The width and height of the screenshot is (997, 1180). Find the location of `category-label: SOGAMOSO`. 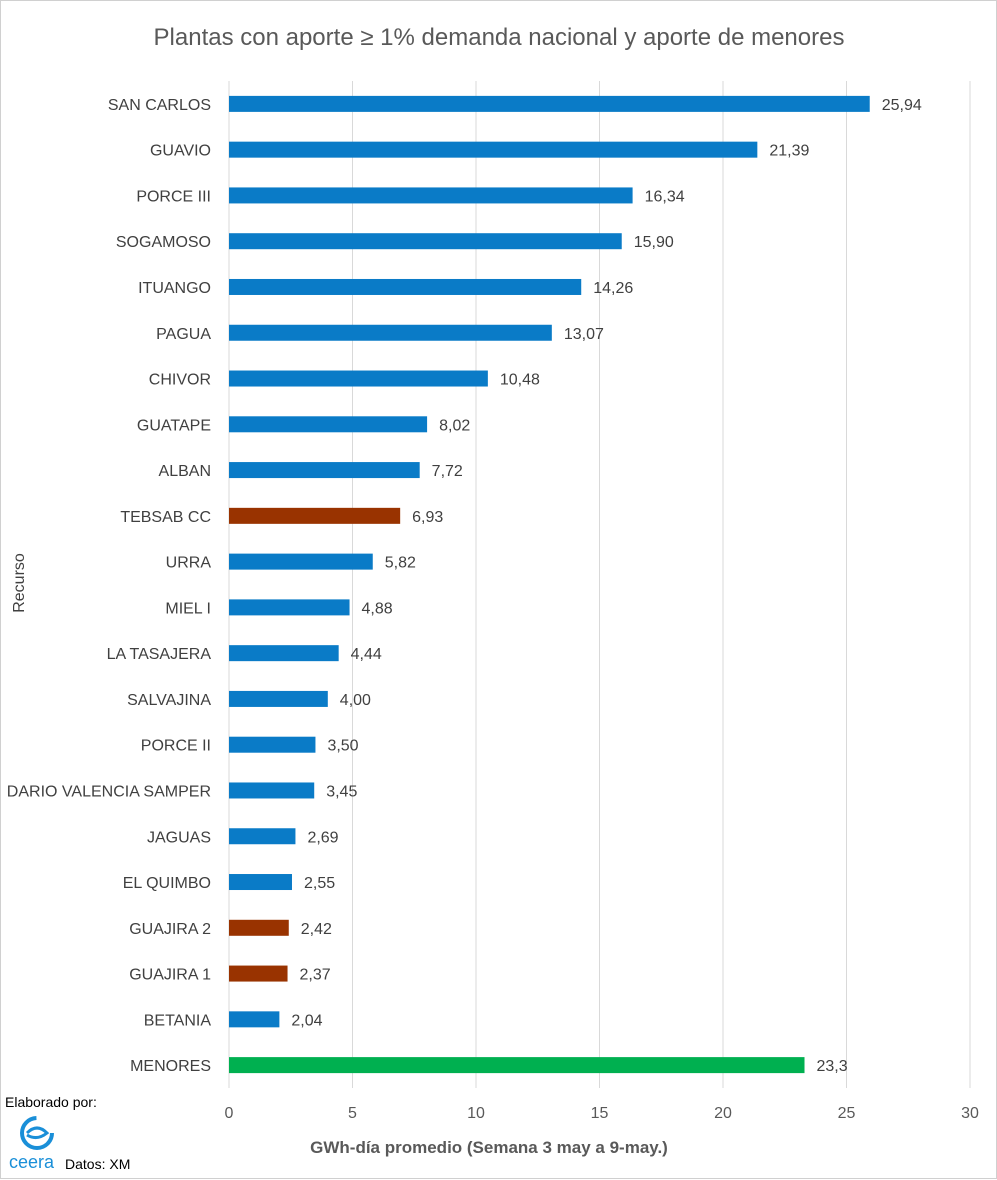

category-label: SOGAMOSO is located at coordinates (163, 242).